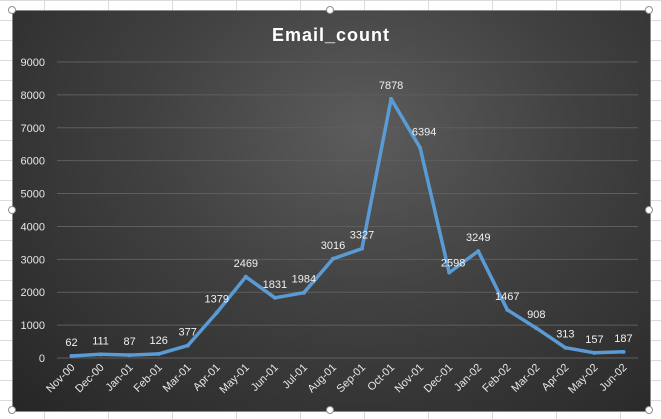  I want to click on y-tick-label: 5000, so click(33, 195).